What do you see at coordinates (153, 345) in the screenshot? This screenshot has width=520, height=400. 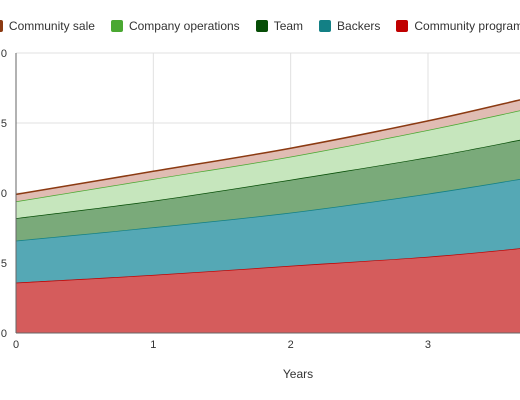 I see `x-tick-label: 1` at bounding box center [153, 345].